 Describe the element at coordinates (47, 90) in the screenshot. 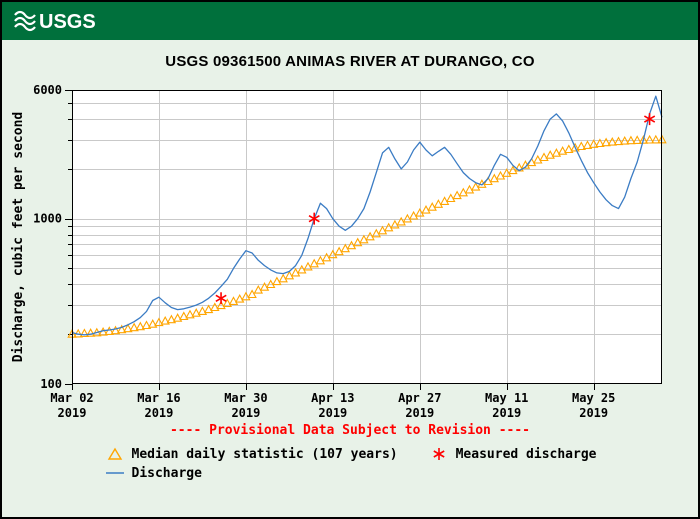

I see `svg-text: 6000` at that location.